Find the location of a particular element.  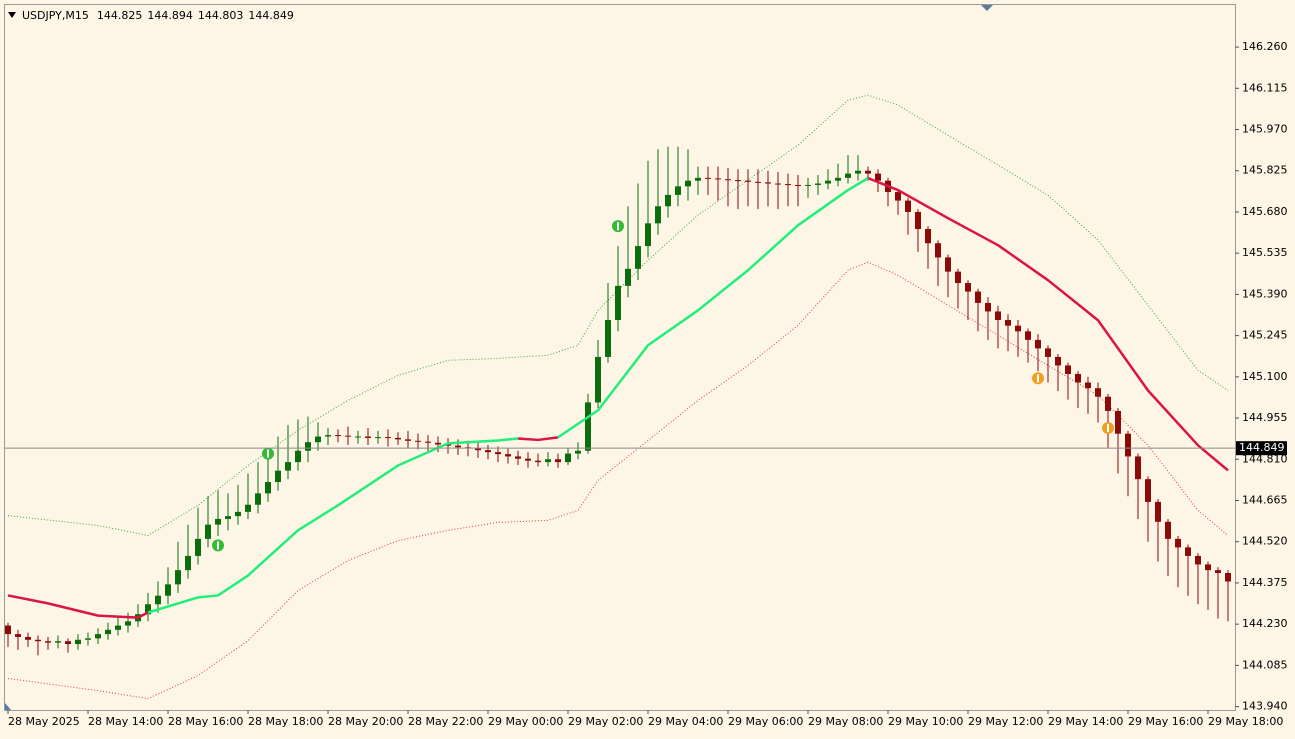

y-tick-label: 144.230 is located at coordinates (1265, 623).